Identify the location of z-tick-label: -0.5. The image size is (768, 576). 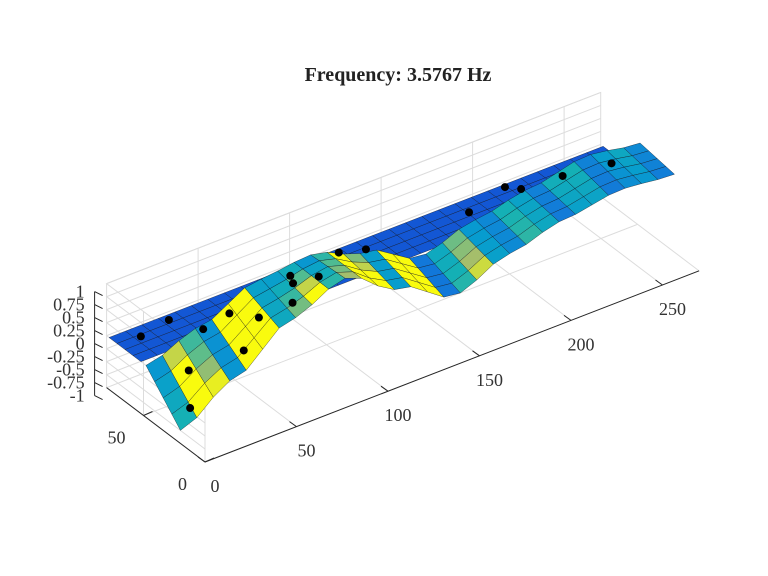
(70, 370).